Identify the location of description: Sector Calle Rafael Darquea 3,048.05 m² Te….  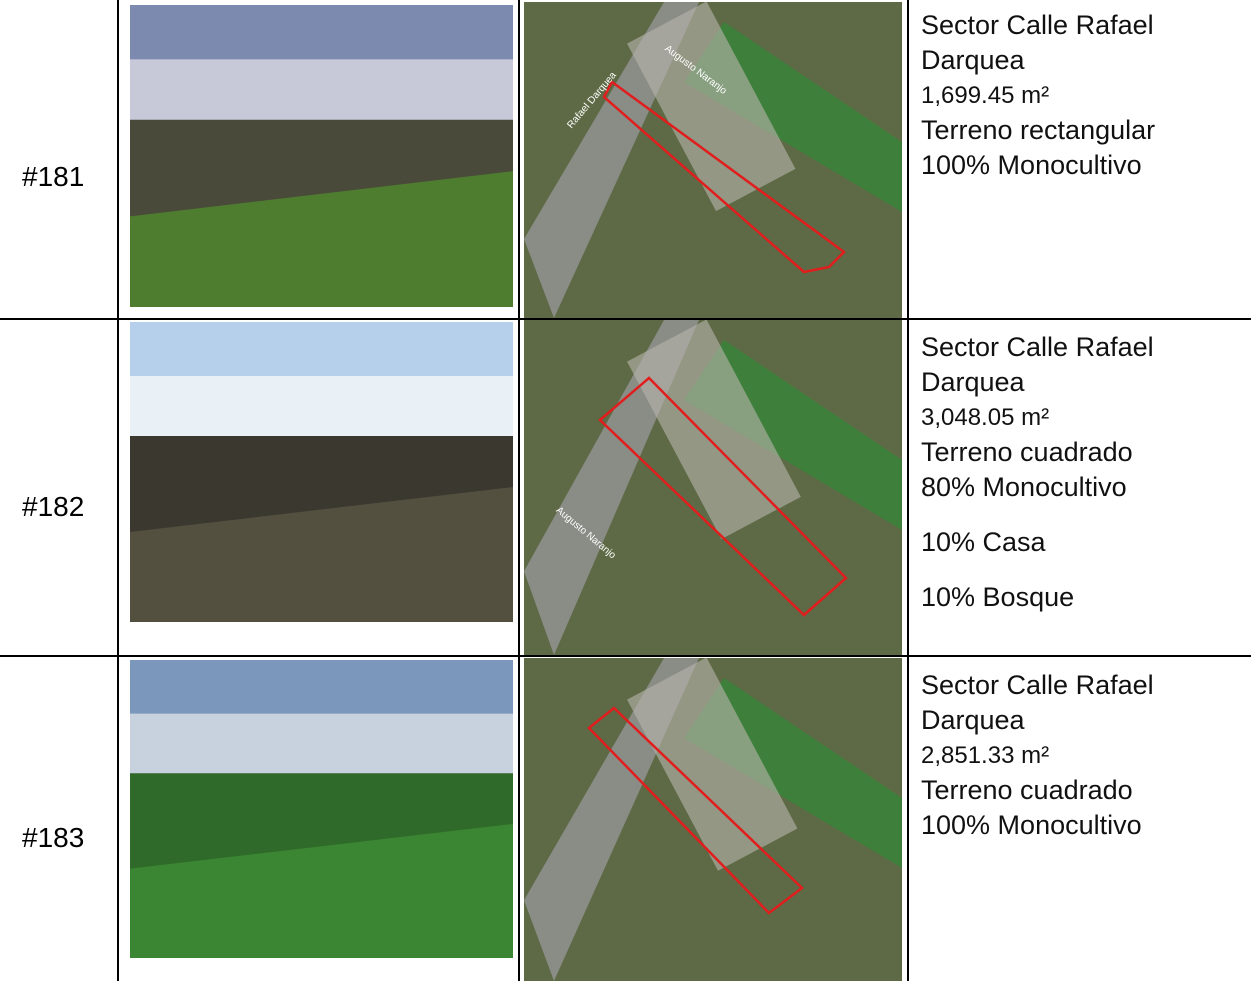
(1071, 472).